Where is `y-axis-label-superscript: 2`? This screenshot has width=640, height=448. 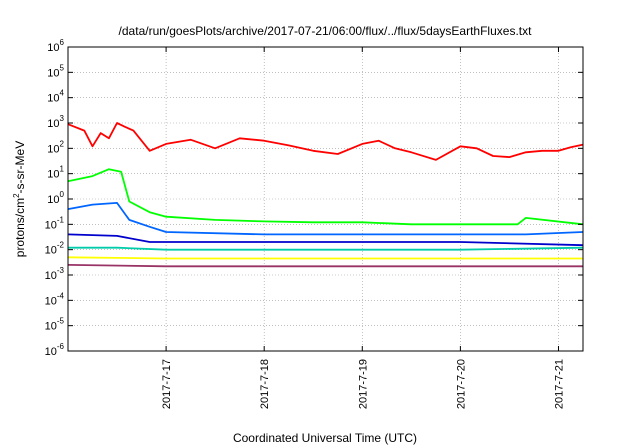 y-axis-label-superscript: 2 is located at coordinates (16, 195).